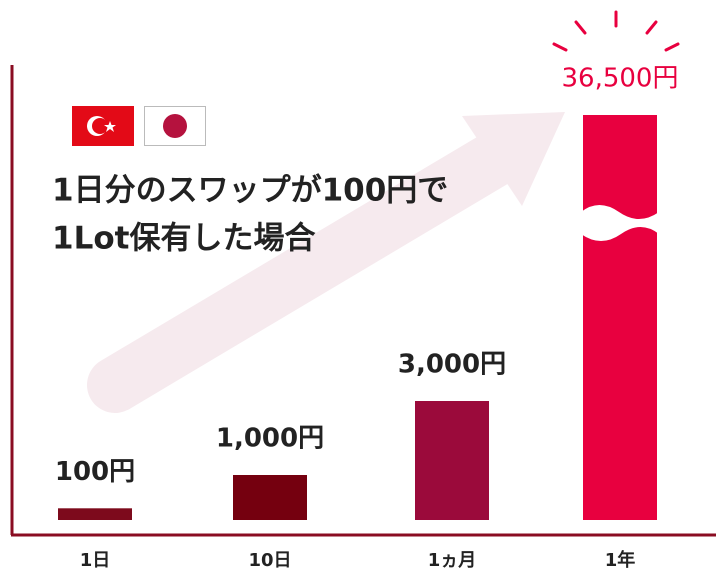 Image resolution: width=716 pixels, height=582 pixels. What do you see at coordinates (269, 560) in the screenshot?
I see `x-tick-label: 10日` at bounding box center [269, 560].